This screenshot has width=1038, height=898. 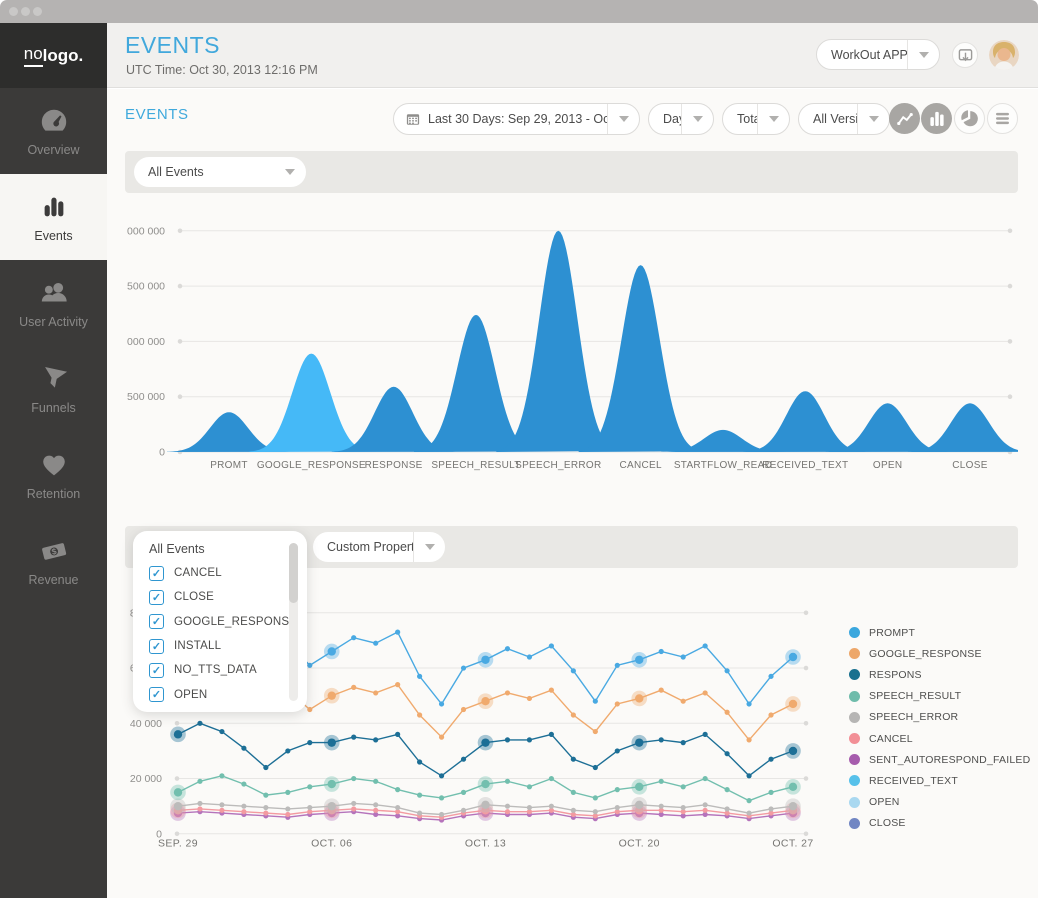 What do you see at coordinates (844, 119) in the screenshot?
I see `versions-select: All Versions` at bounding box center [844, 119].